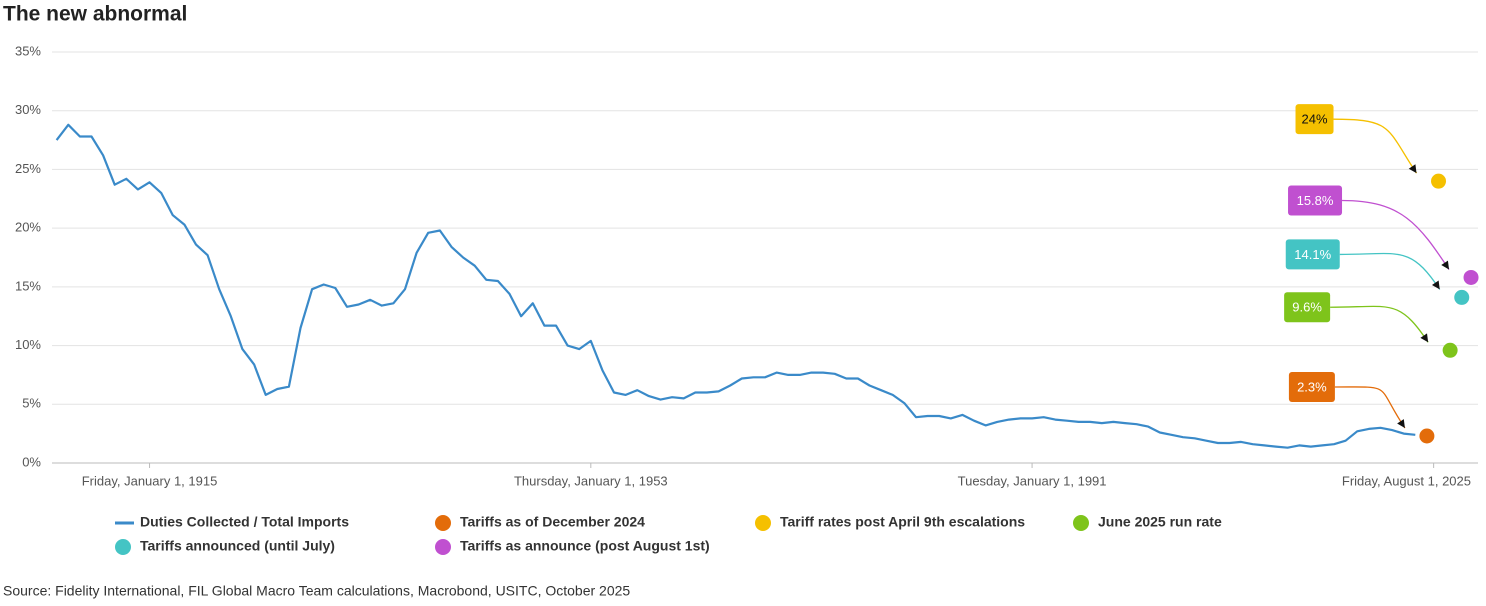 The height and width of the screenshot is (606, 1486). What do you see at coordinates (1032, 480) in the screenshot?
I see `x-tick-label: Tuesday, January 1, 1991` at bounding box center [1032, 480].